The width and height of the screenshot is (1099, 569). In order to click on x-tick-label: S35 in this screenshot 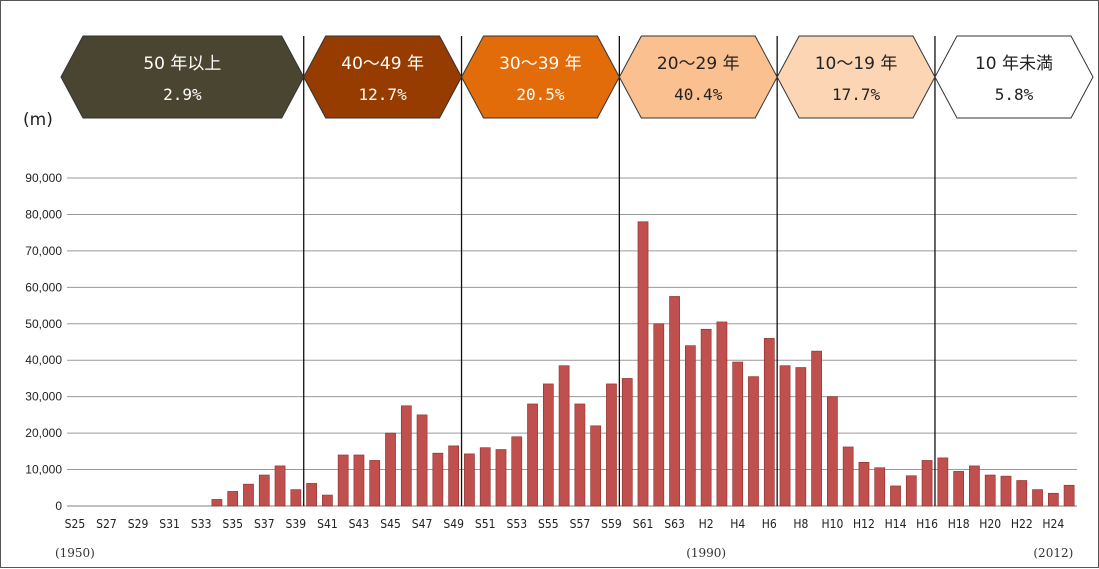, I will do `click(232, 524)`.